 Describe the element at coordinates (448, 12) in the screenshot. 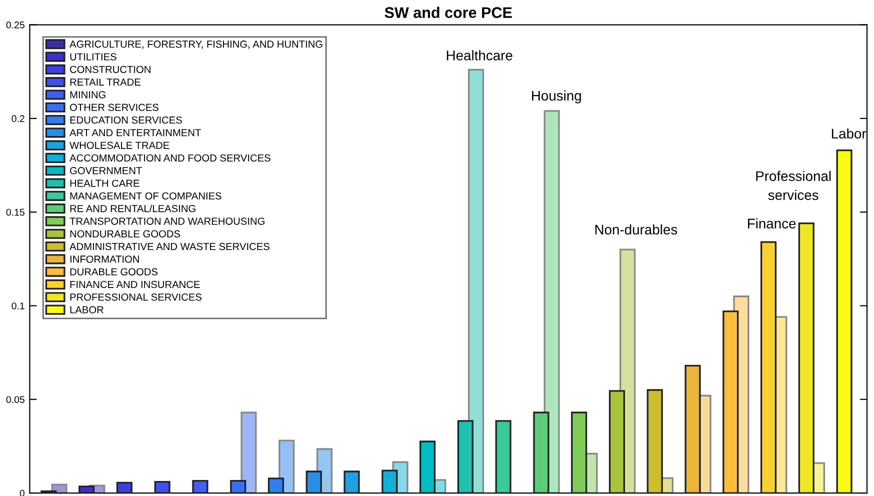

I see `chart-title: SW and core PCE` at that location.